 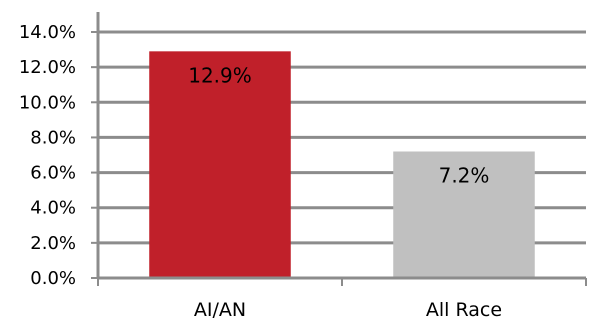 What do you see at coordinates (53, 173) in the screenshot?
I see `y-tick-label-3: 6.0%` at bounding box center [53, 173].